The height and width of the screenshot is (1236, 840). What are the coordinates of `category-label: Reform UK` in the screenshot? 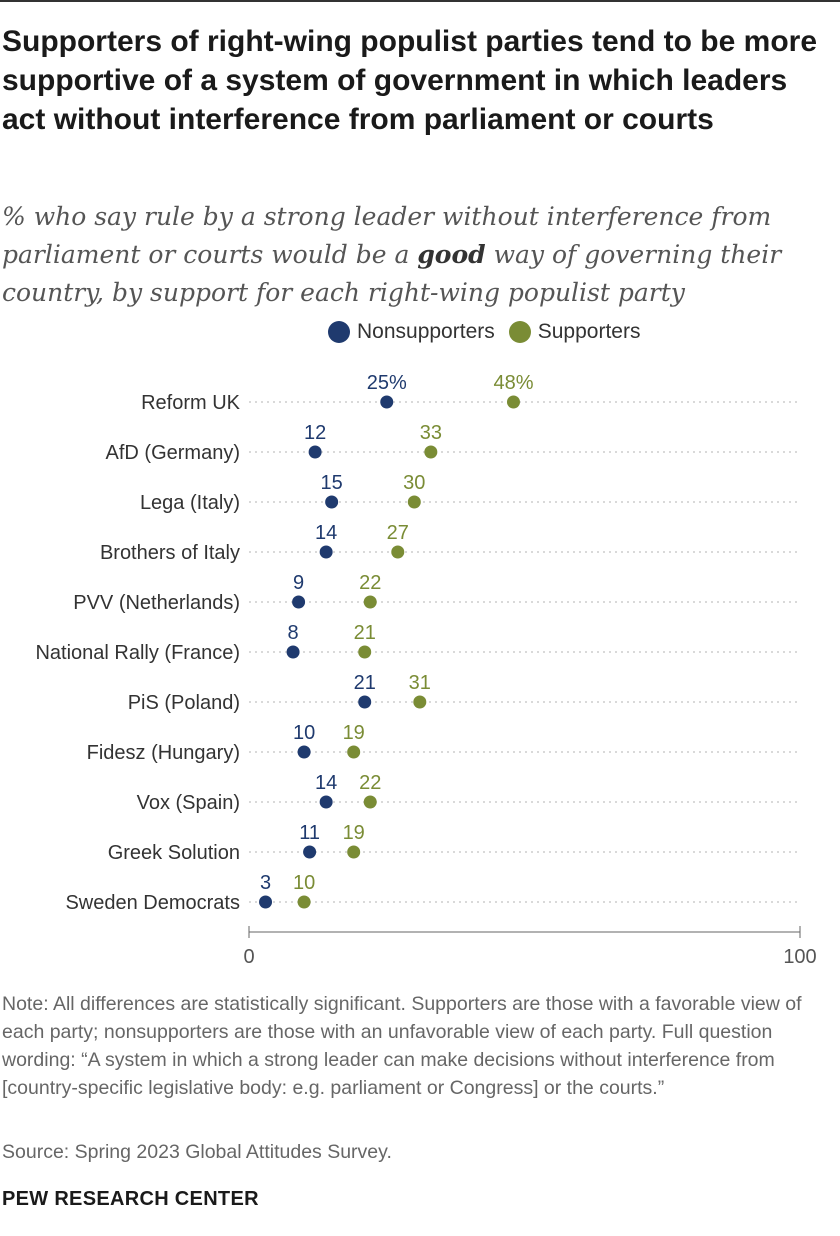 It's located at (191, 403).